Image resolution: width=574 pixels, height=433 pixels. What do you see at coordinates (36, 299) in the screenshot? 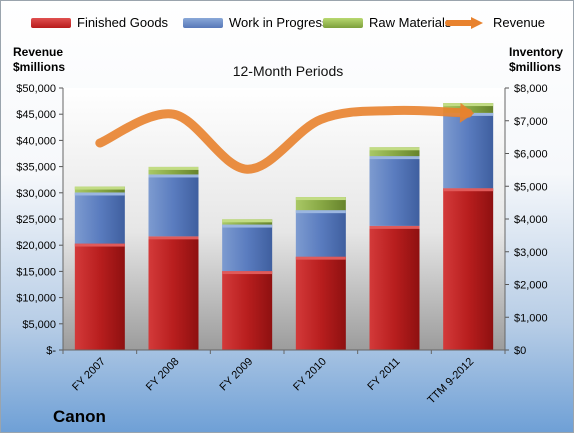
I see `left-tick-label: $10,000` at bounding box center [36, 299].